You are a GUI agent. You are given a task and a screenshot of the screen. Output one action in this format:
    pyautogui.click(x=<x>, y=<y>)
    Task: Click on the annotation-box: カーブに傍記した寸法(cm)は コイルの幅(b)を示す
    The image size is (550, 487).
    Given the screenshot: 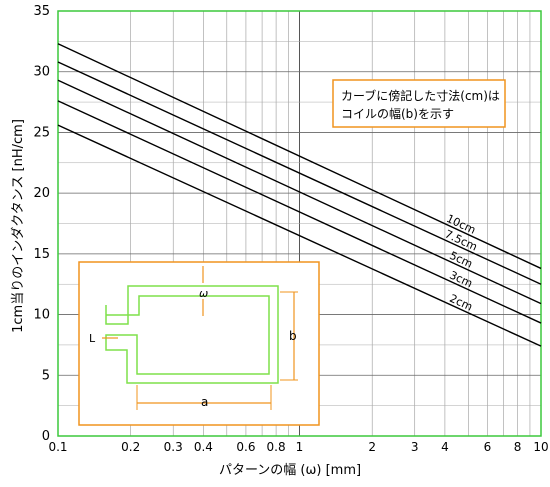 What is the action you would take?
    pyautogui.click(x=419, y=103)
    